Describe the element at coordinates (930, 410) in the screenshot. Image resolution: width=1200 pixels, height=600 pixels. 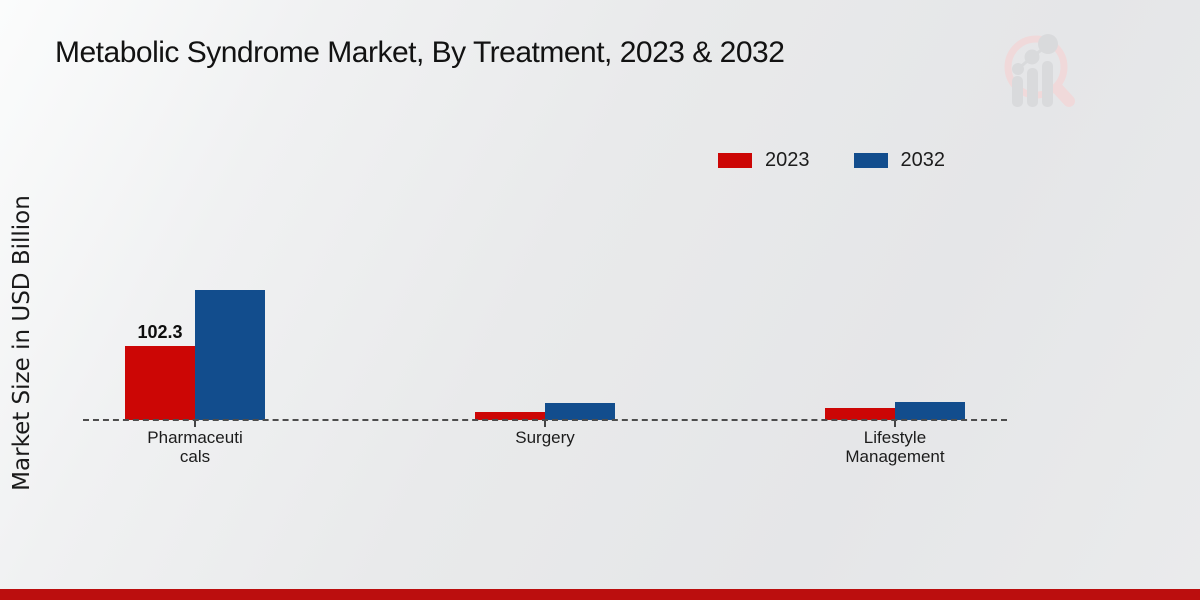
I see `bar-2032-lifestyle-management` at that location.